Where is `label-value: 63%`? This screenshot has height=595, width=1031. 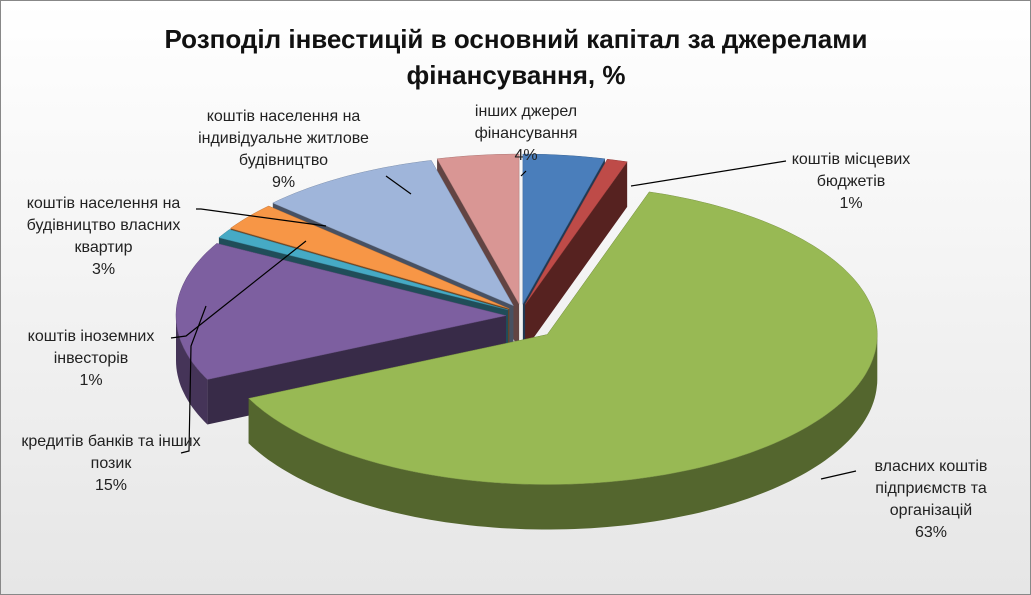
label-value: 63% is located at coordinates (931, 532).